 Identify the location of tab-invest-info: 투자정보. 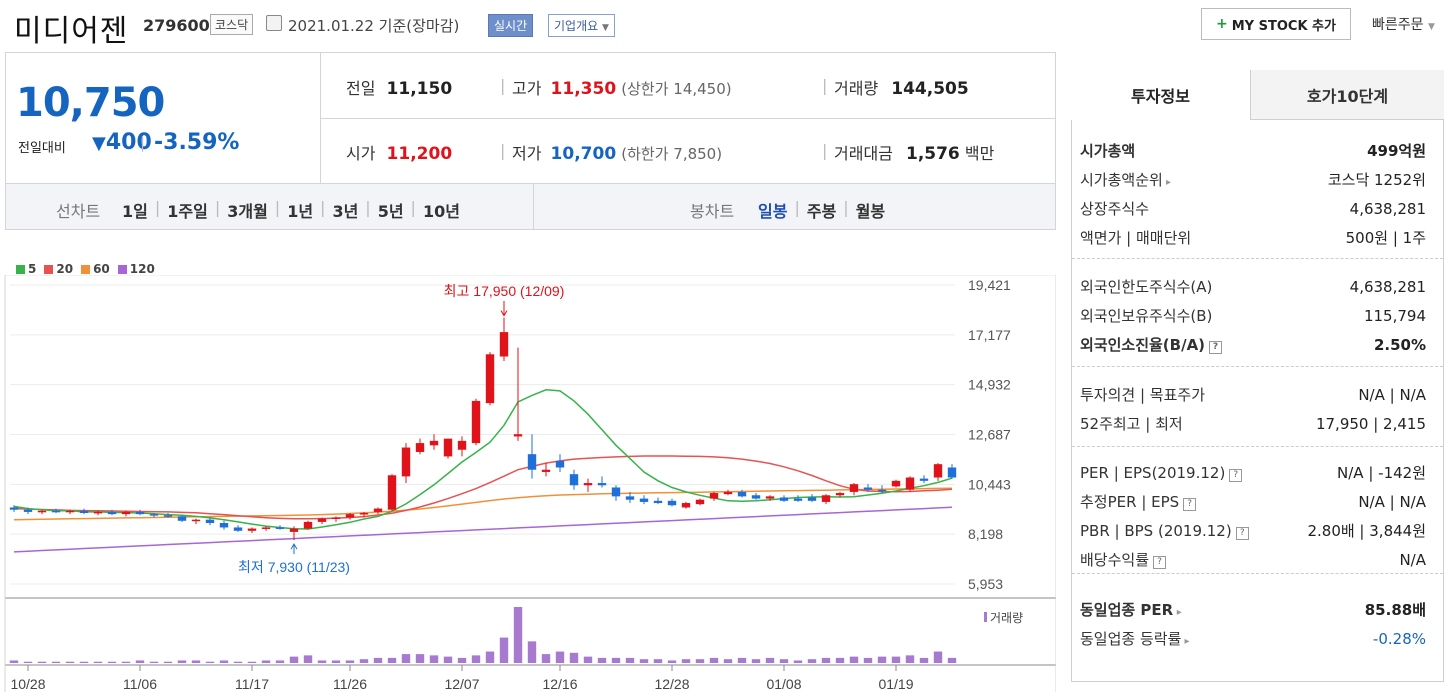
(1161, 95).